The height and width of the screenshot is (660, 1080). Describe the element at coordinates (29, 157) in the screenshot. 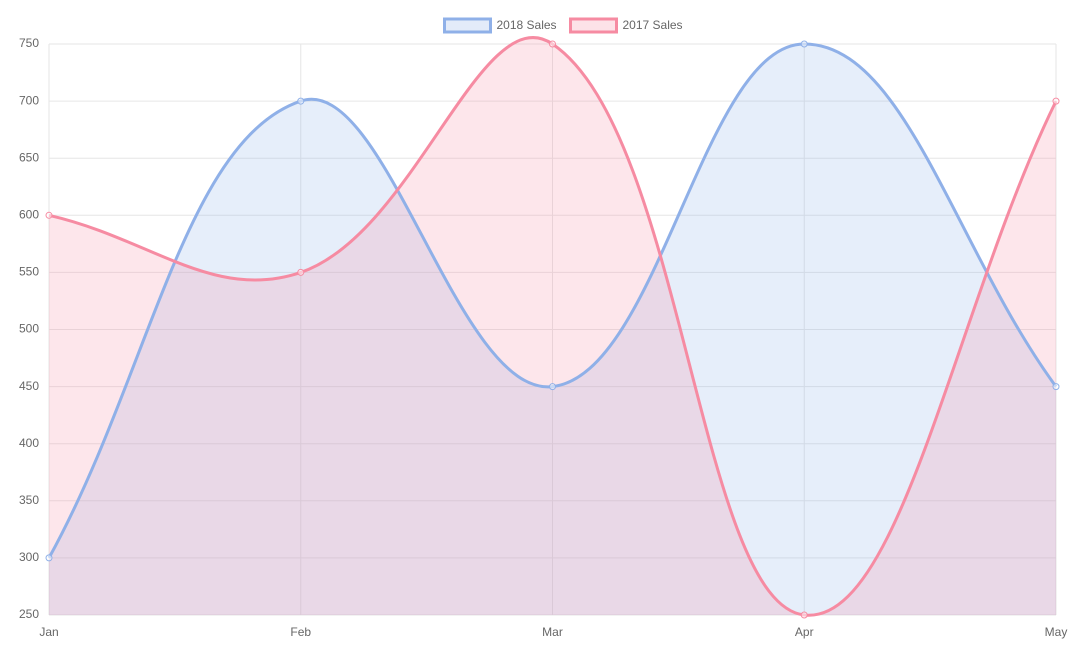

I see `y-tick-label: 650` at that location.